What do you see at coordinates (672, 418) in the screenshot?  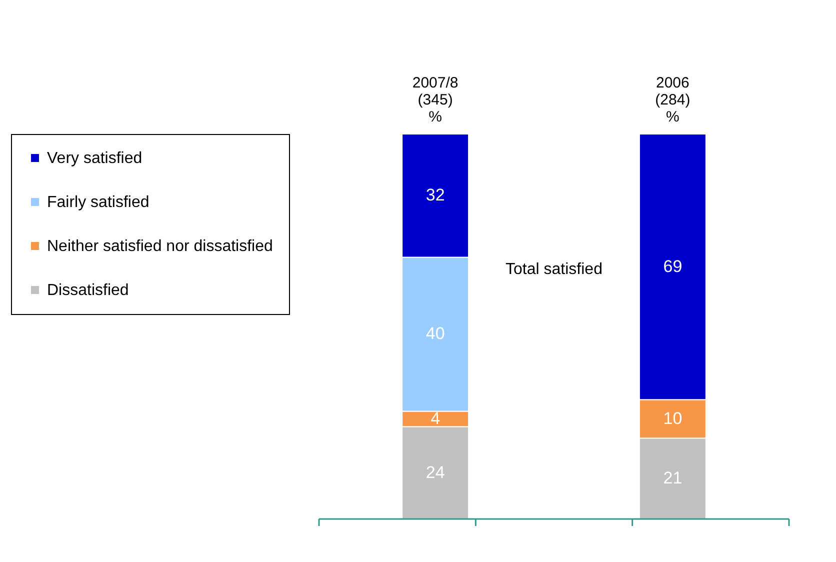 I see `data-label: 10` at bounding box center [672, 418].